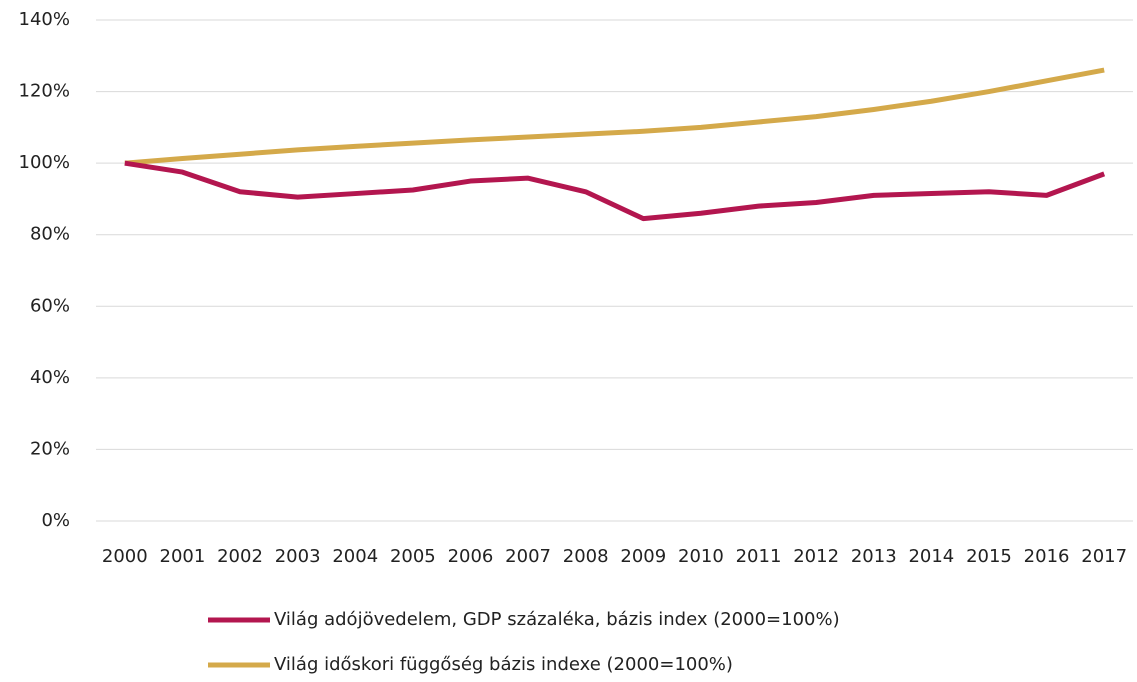 The height and width of the screenshot is (682, 1137). Describe the element at coordinates (413, 556) in the screenshot. I see `x-tick-label: 2005` at that location.